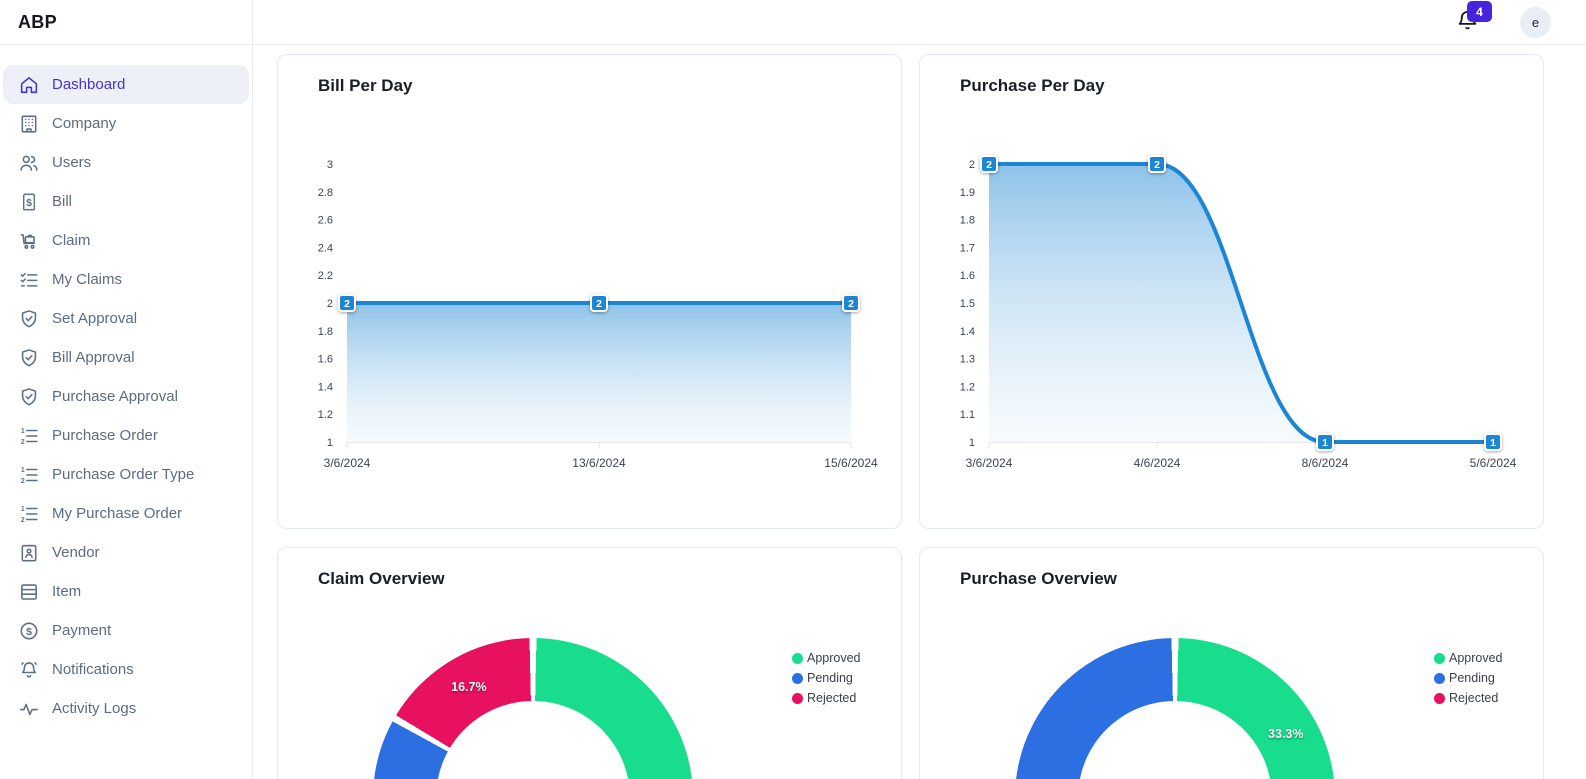 The height and width of the screenshot is (779, 1586). Describe the element at coordinates (325, 332) in the screenshot. I see `y-axis-tick-label: 1.8` at that location.